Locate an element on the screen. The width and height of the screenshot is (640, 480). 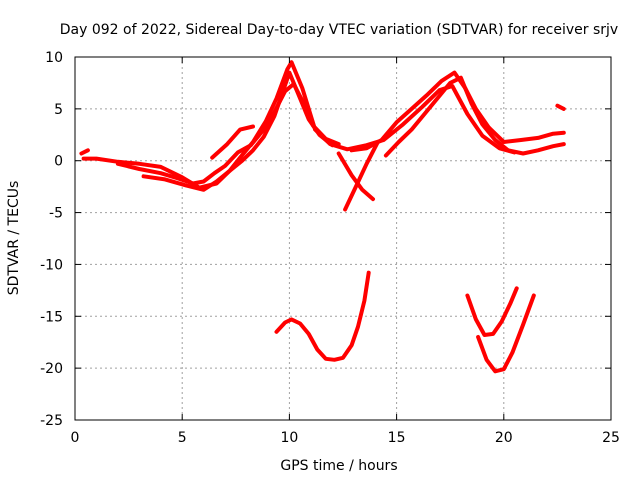
x-tick-label: 25 is located at coordinates (611, 438).